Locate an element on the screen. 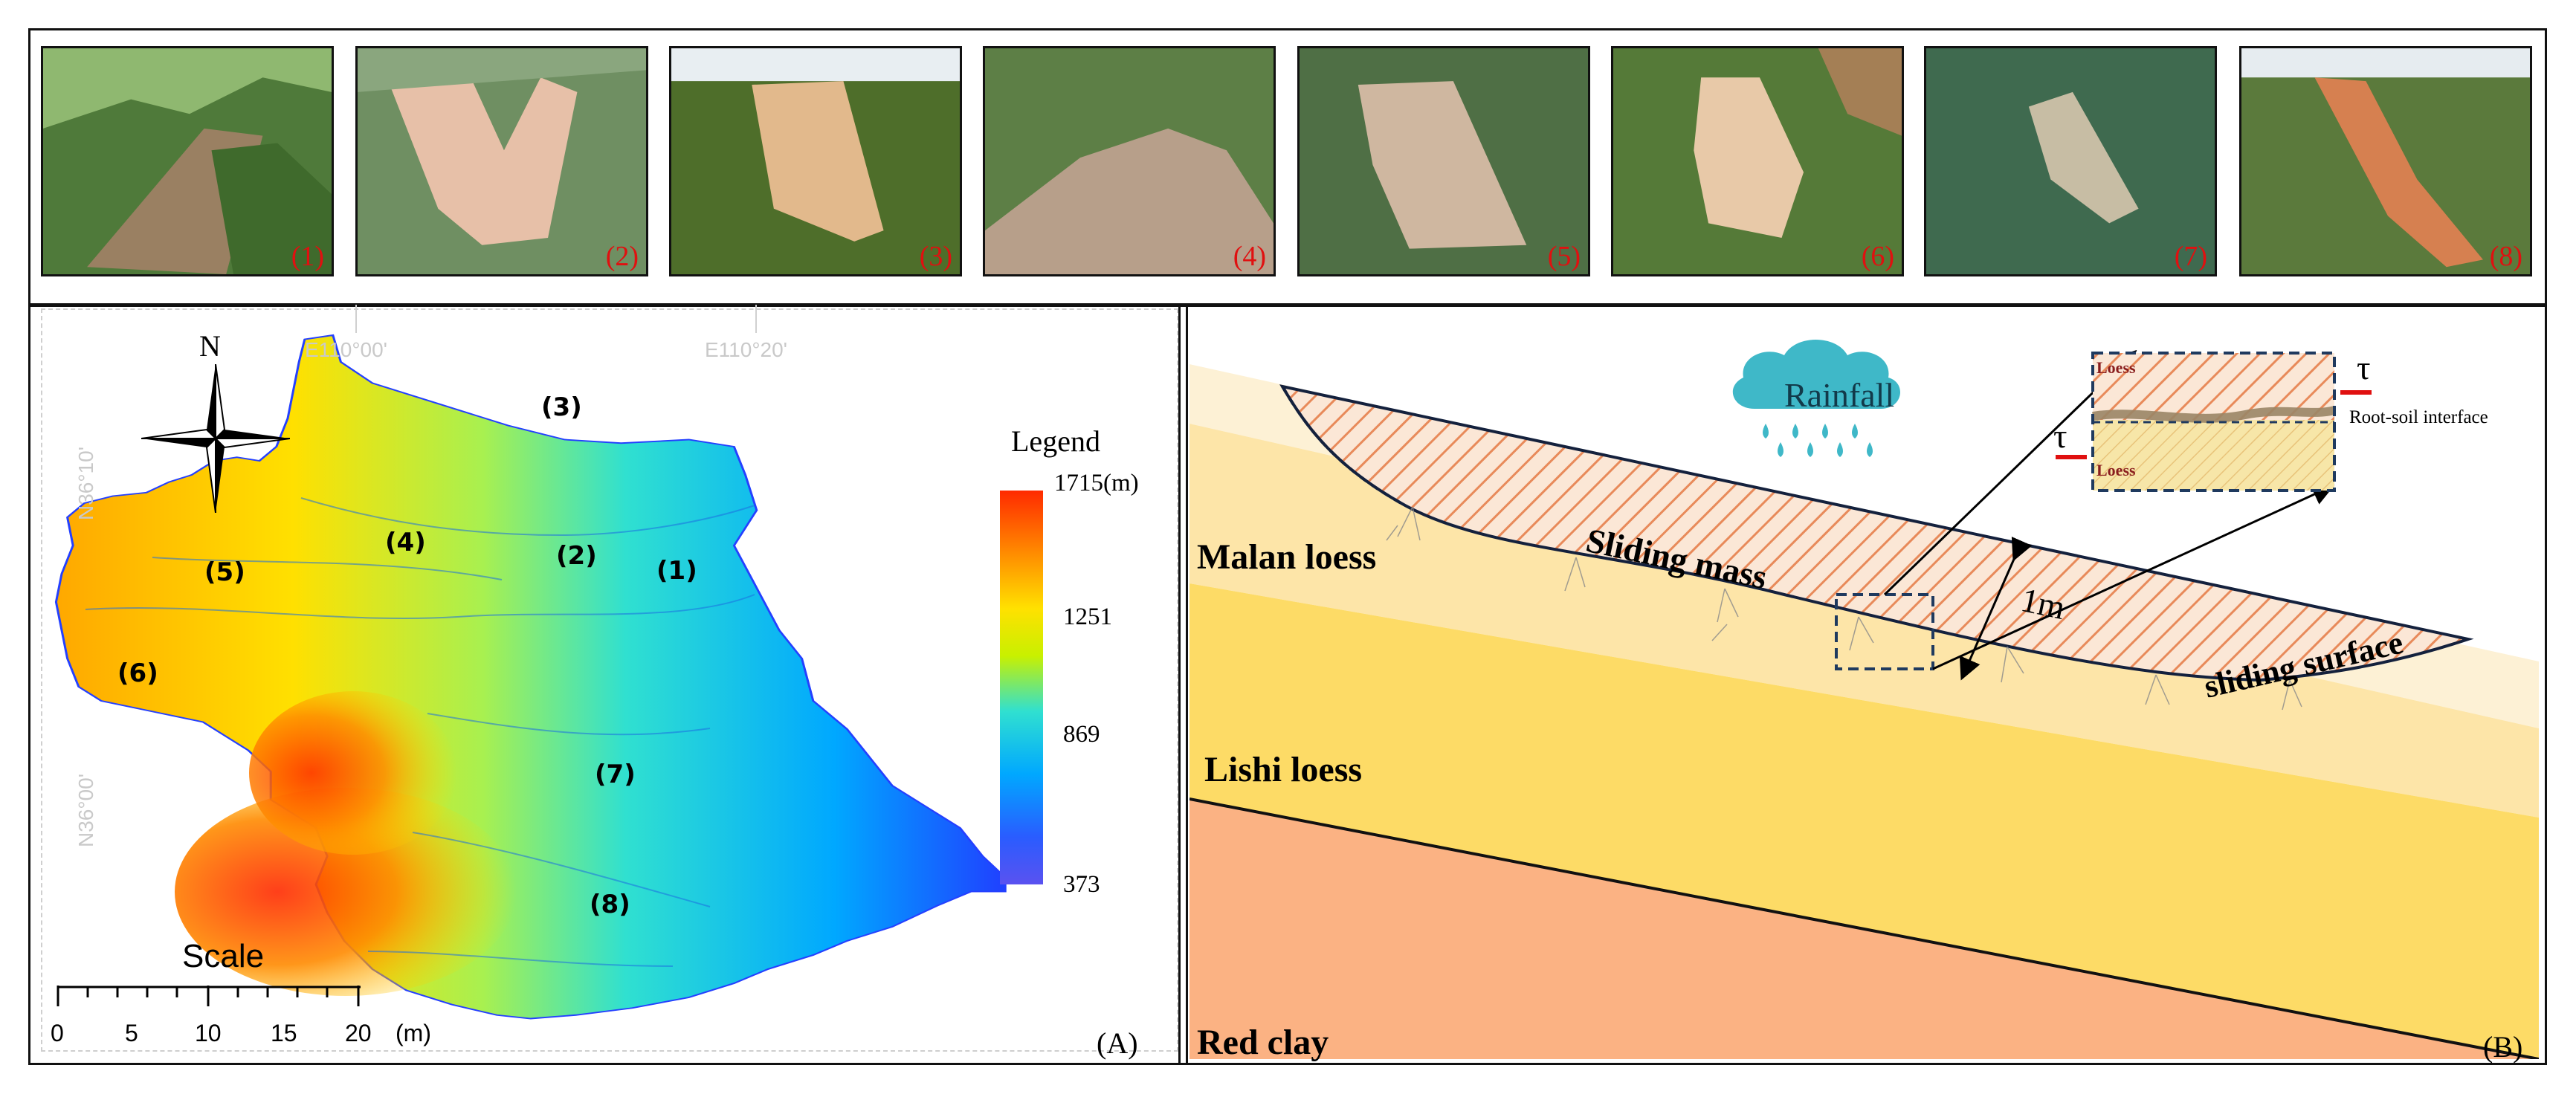  photo-label: (1) is located at coordinates (307, 256).